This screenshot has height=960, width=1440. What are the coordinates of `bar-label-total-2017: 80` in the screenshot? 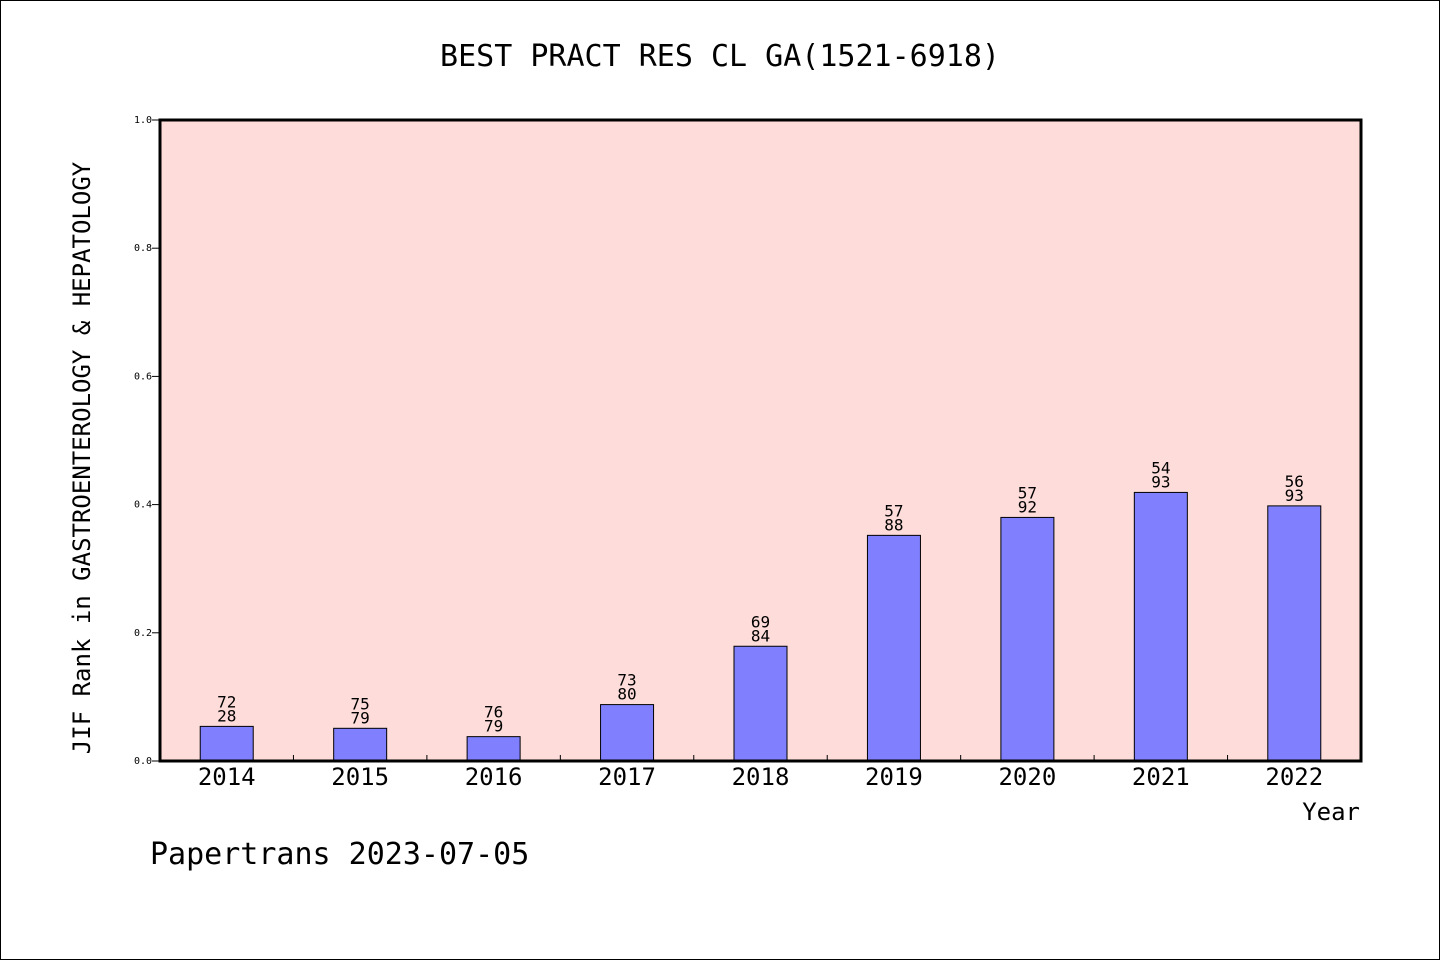 It's located at (626, 694).